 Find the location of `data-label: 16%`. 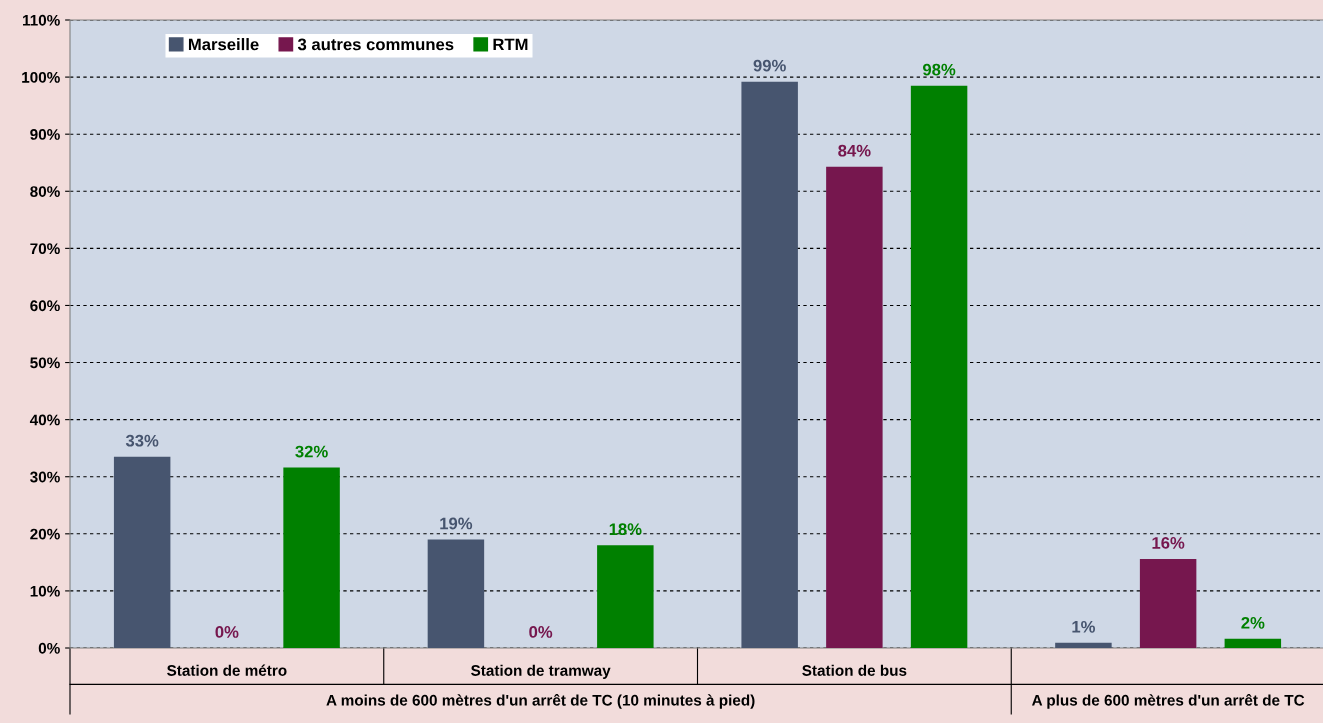

data-label: 16% is located at coordinates (1168, 542).